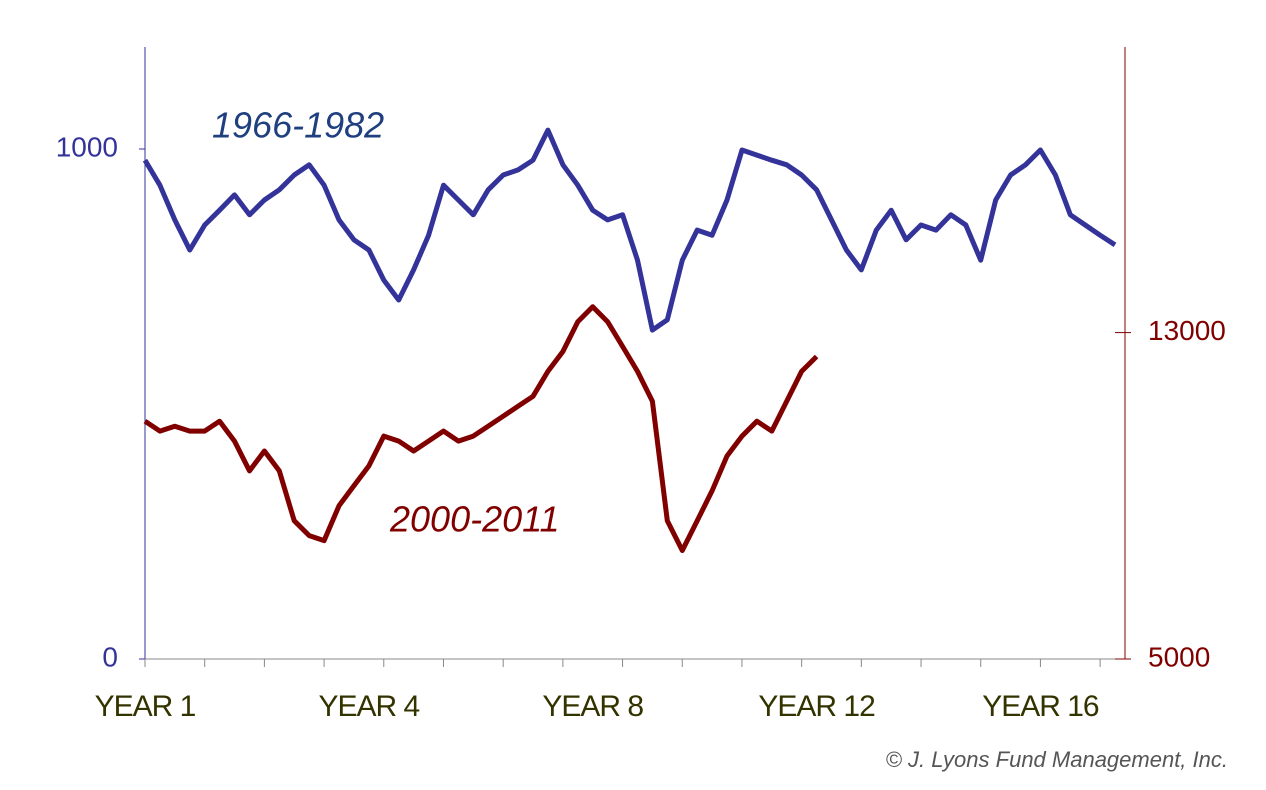 The width and height of the screenshot is (1266, 790). I want to click on x-tick-label: YEAR 12, so click(816, 706).